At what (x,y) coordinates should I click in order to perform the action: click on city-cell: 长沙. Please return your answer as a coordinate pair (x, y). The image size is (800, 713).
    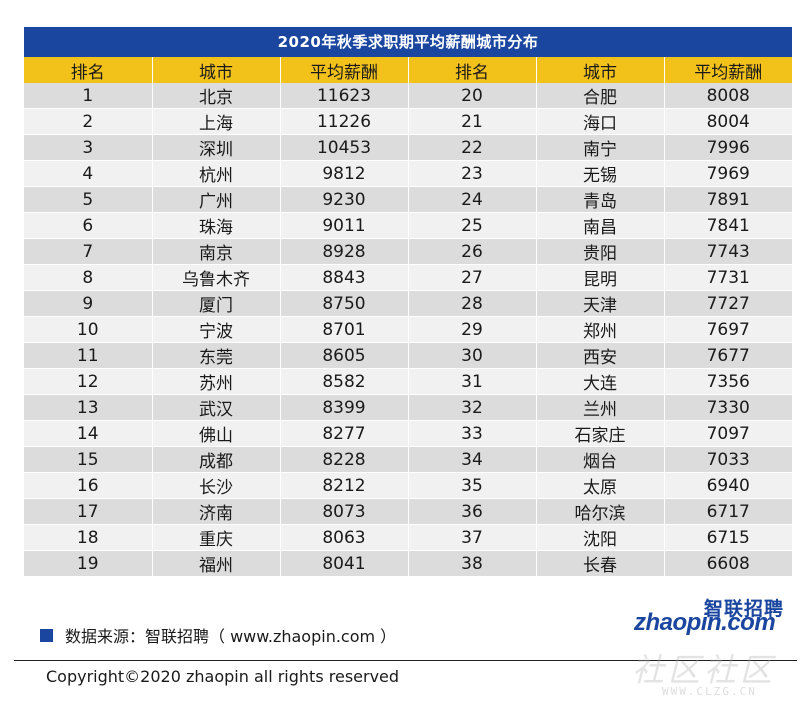
    Looking at the image, I should click on (216, 485).